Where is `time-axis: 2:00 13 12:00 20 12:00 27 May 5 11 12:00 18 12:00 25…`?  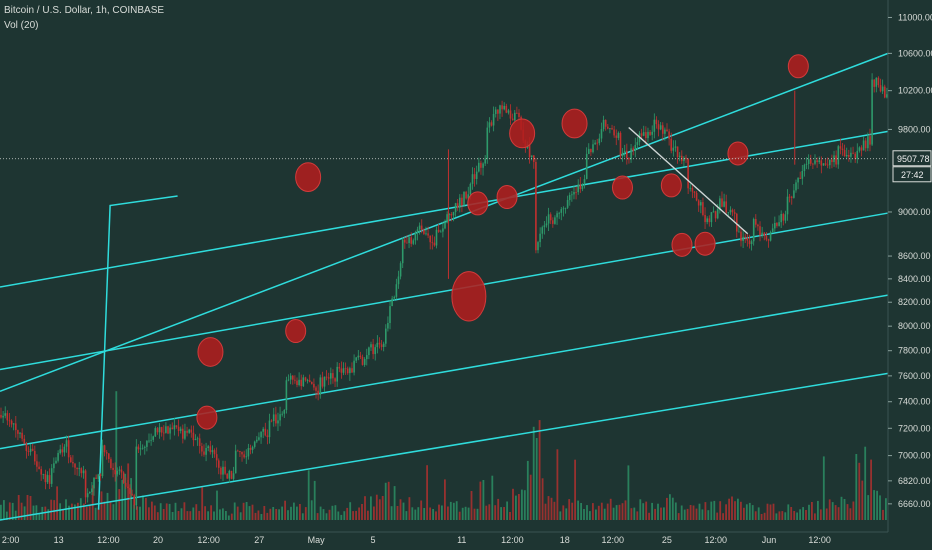
time-axis: 2:00 13 12:00 20 12:00 27 May 5 11 12:00 18 12:00 25… is located at coordinates (466, 540).